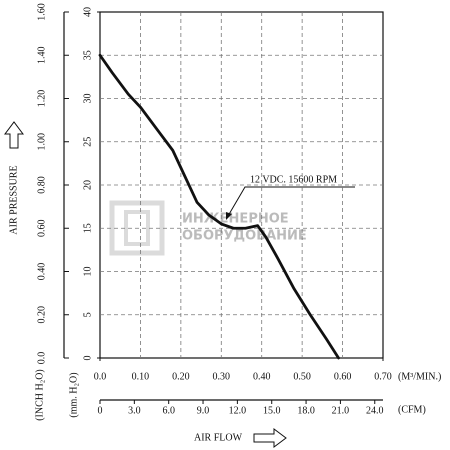 The image size is (450, 450). What do you see at coordinates (87, 272) in the screenshot?
I see `y-tick-label: 10` at bounding box center [87, 272].